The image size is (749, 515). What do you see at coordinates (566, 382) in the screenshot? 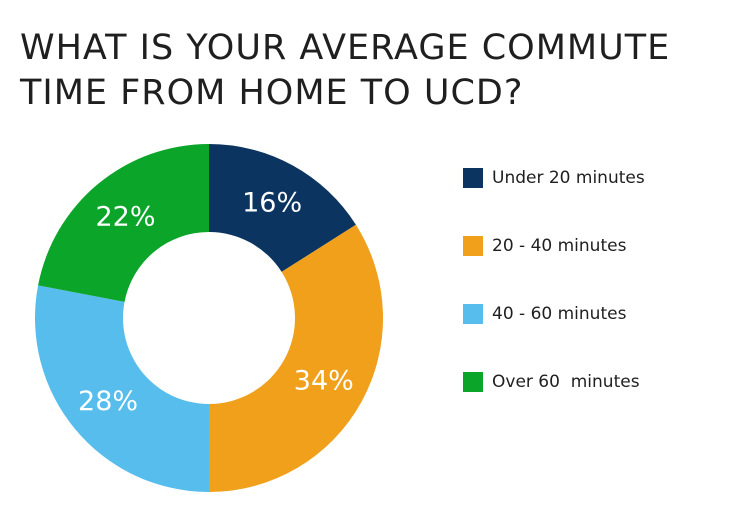
I see `legend-label: Over 60 minutes` at bounding box center [566, 382].